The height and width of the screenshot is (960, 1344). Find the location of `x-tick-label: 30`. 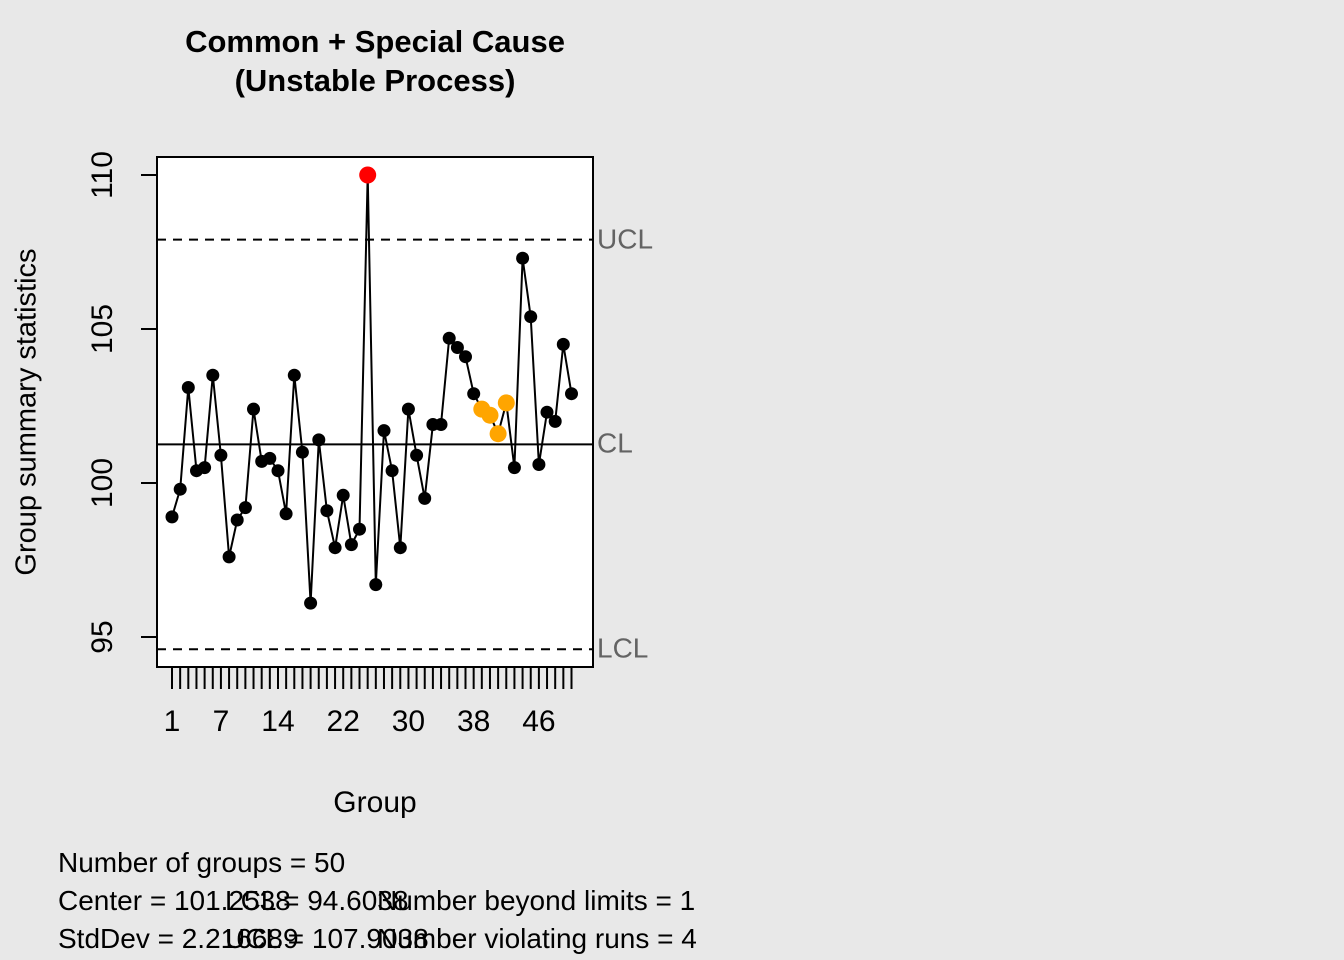

x-tick-label: 30 is located at coordinates (408, 721).